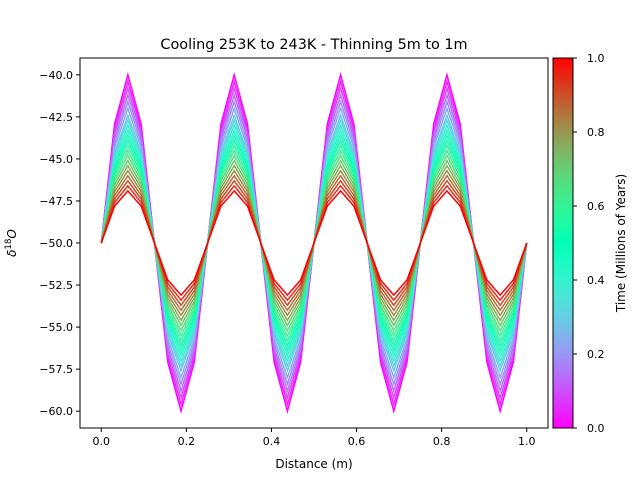 Image resolution: width=640 pixels, height=480 pixels. Describe the element at coordinates (596, 428) in the screenshot. I see `colorbar-tick-label: 0.0` at that location.